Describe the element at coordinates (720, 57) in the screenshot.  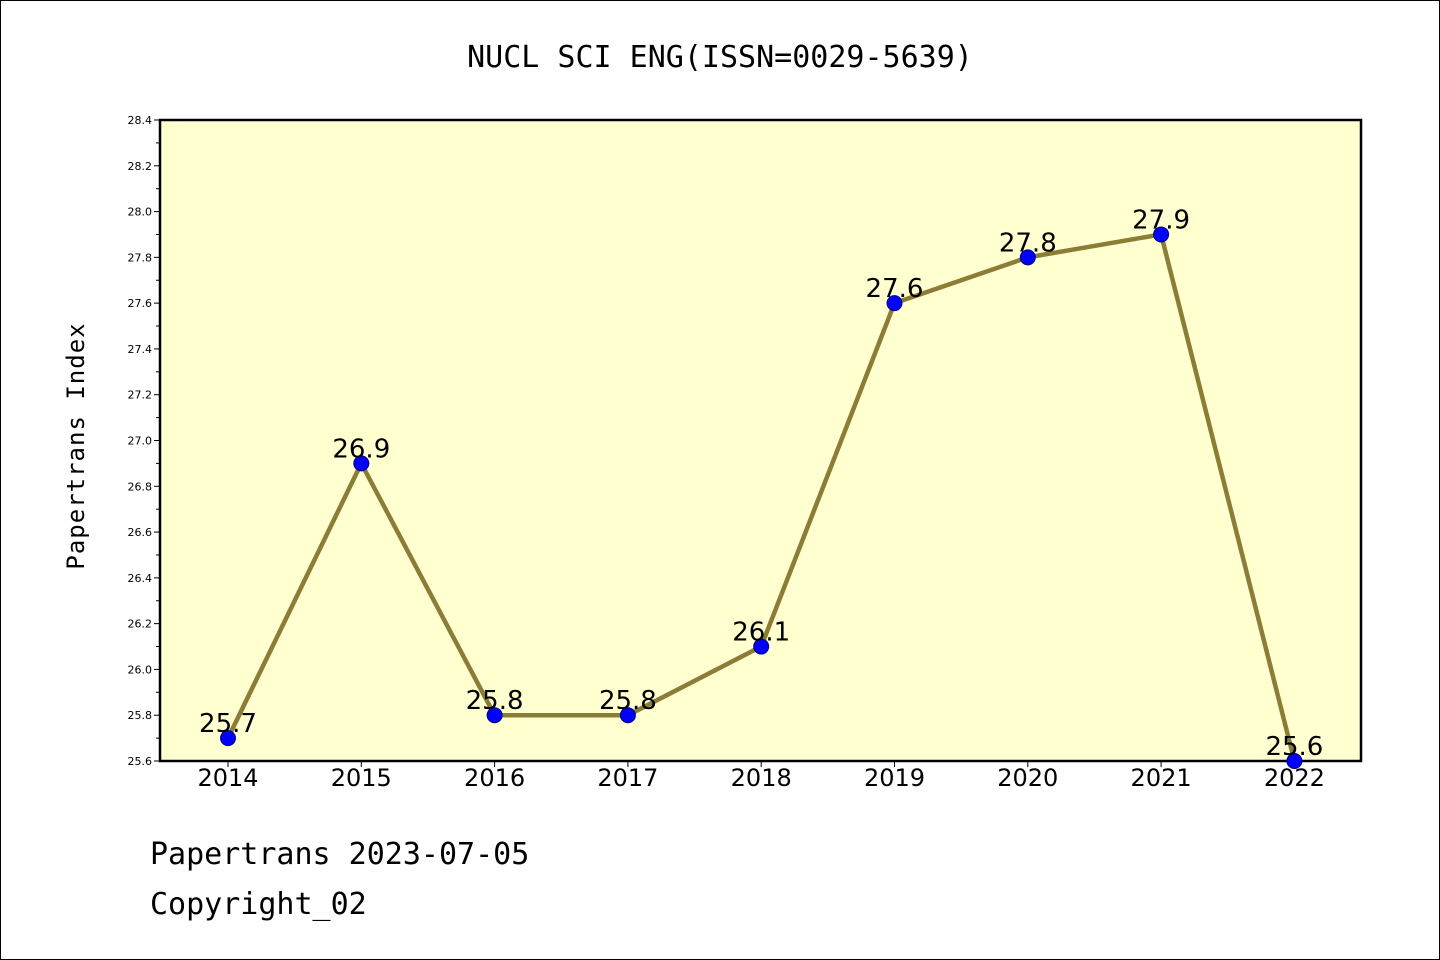
I see `chart-title: NUCL SCI ENG(ISSN=0029-5639)` at that location.